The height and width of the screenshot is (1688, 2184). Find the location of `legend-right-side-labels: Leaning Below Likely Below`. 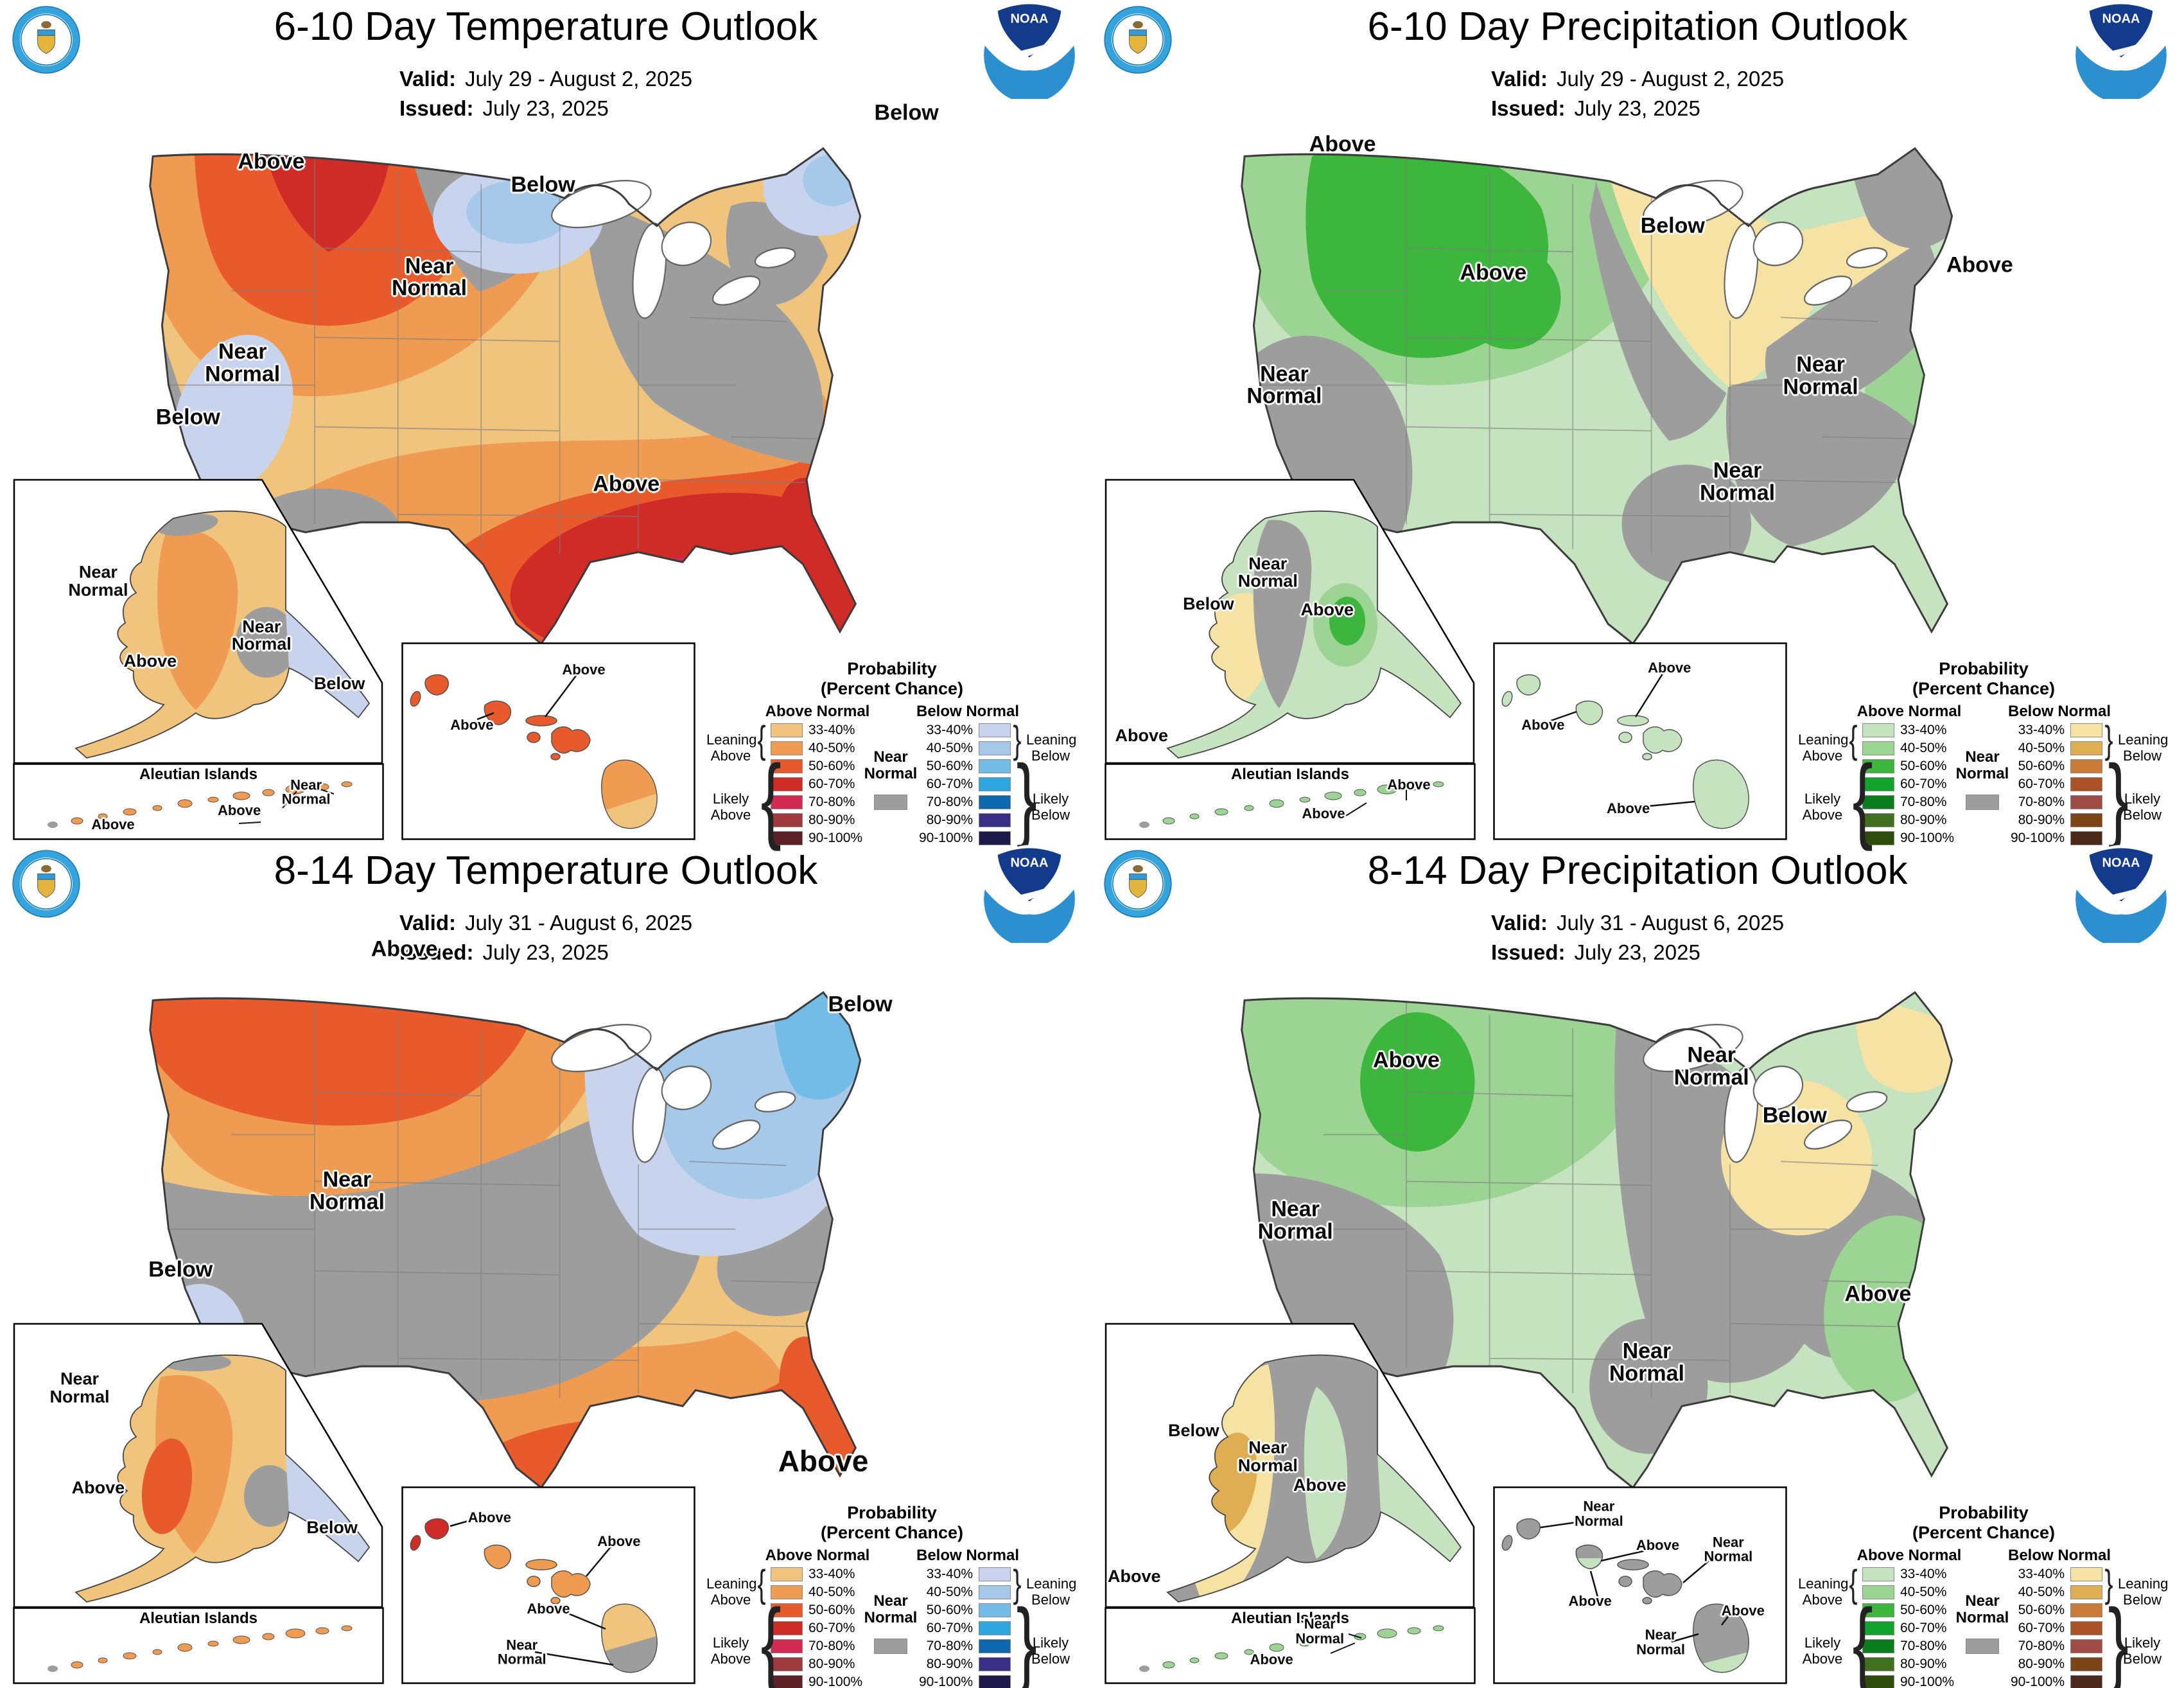

legend-right-side-labels: Leaning Below Likely Below is located at coordinates (1051, 786).